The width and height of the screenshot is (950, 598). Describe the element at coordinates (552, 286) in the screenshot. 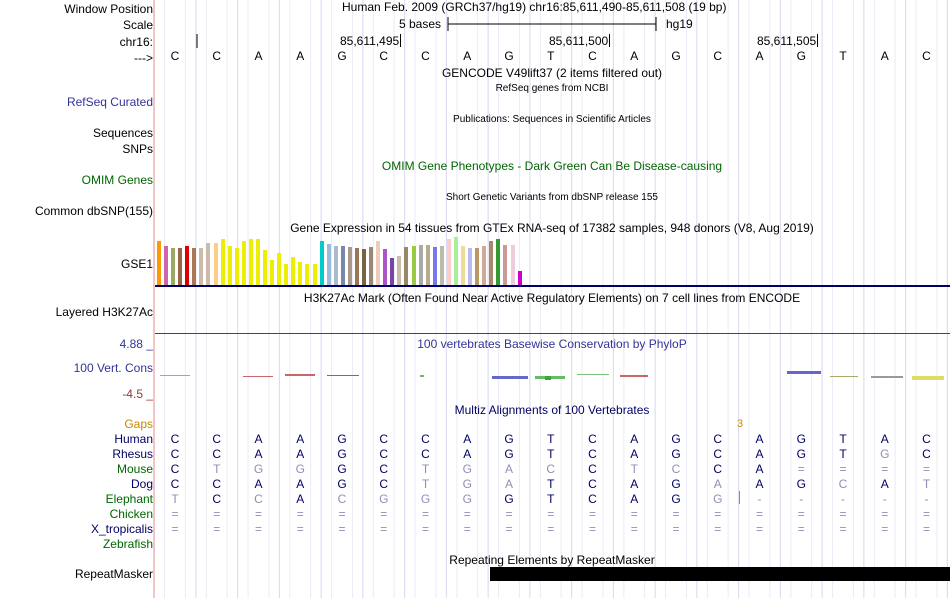

I see `gtex-track-baseline` at that location.